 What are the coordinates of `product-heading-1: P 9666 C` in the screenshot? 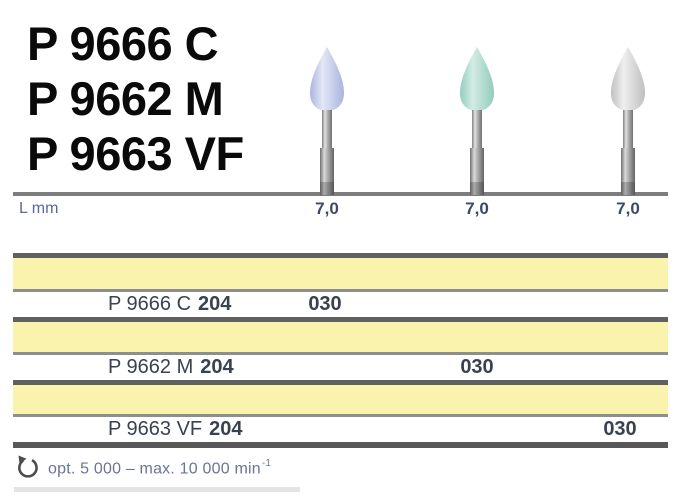 It's located at (123, 43).